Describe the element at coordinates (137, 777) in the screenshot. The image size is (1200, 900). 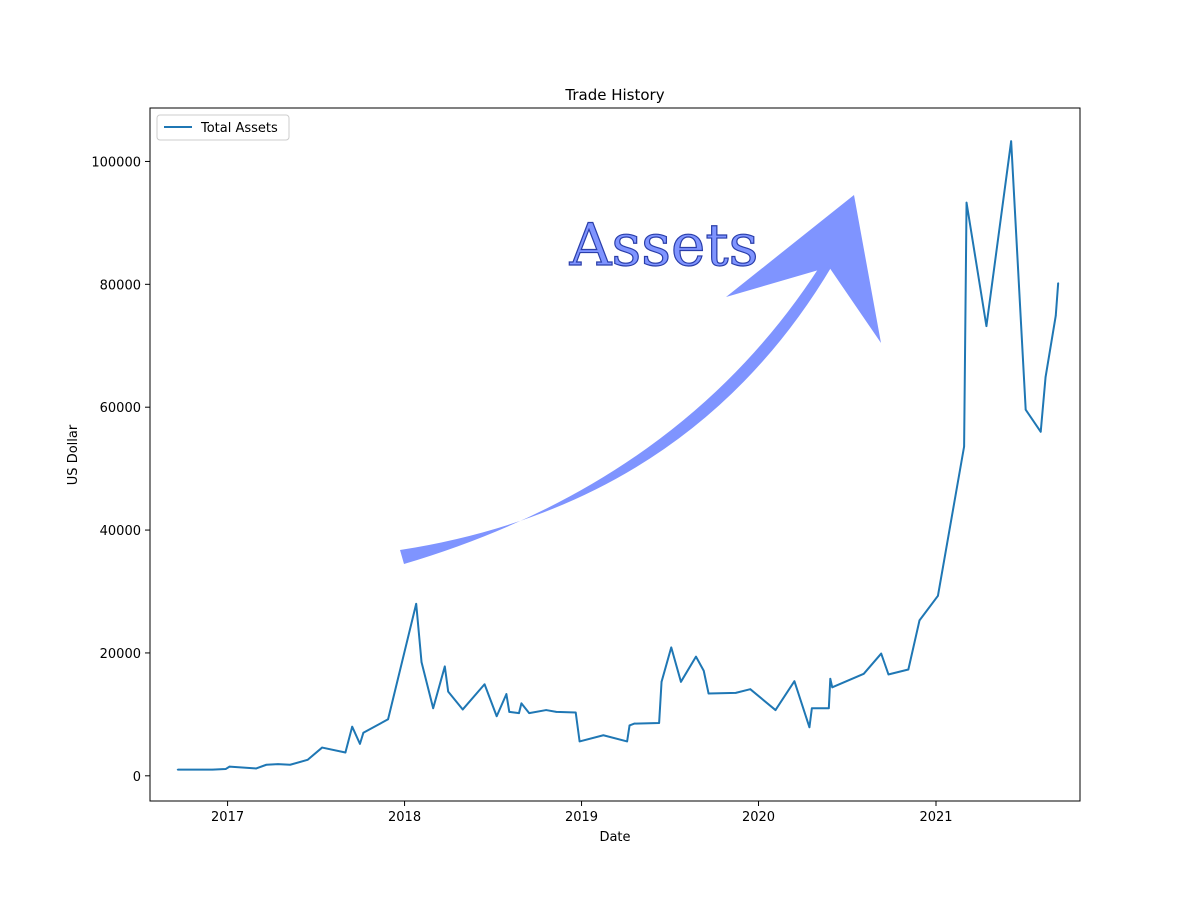
I see `y-tick-label-0: 0` at that location.